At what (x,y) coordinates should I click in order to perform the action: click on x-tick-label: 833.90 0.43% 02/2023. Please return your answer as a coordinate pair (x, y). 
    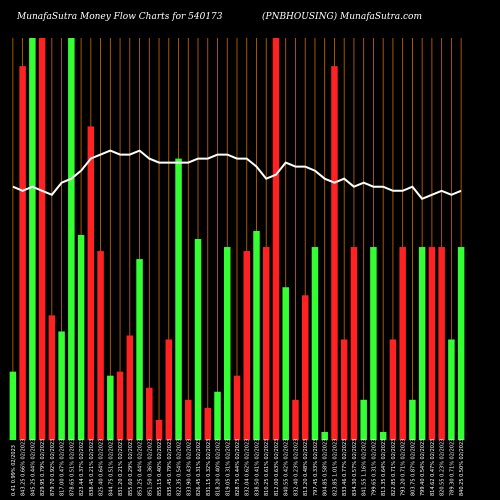
    Looking at the image, I should click on (189, 467).